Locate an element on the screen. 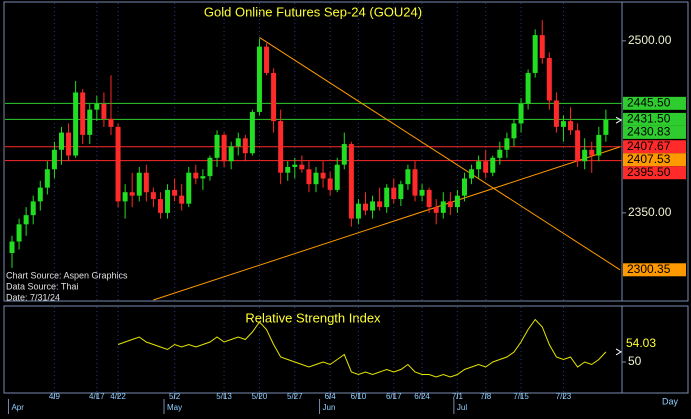  x-tick-label: 6/17 is located at coordinates (394, 396).